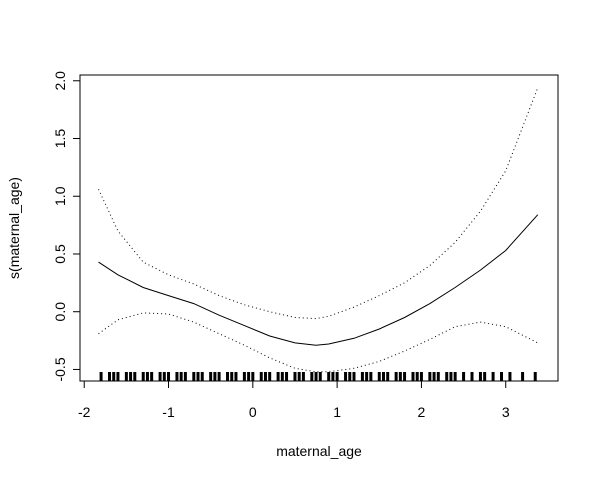  What do you see at coordinates (66, 226) in the screenshot?
I see `y-axis: -0.5 0.0 0.5 1.0 1.5 2.0` at bounding box center [66, 226].